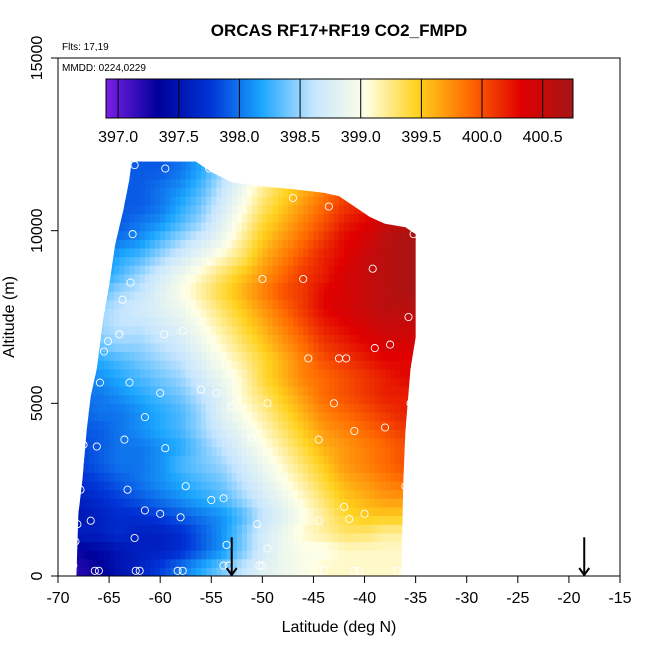 This screenshot has height=650, width=650. Describe the element at coordinates (57, 598) in the screenshot. I see `x-tick-label: -70` at that location.